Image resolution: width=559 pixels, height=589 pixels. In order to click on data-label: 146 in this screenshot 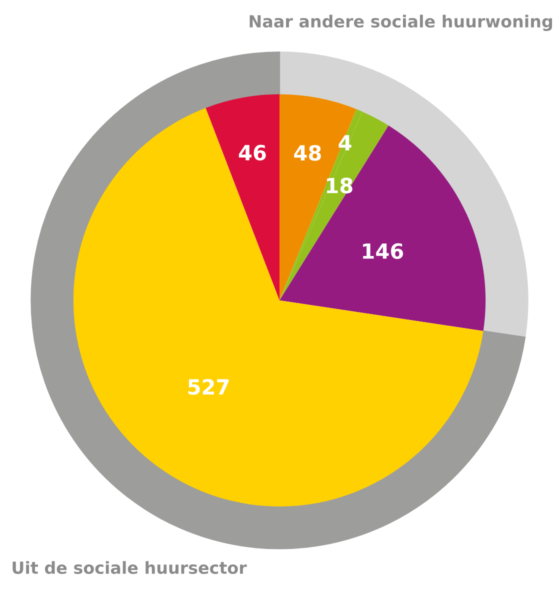, I will do `click(383, 251)`.